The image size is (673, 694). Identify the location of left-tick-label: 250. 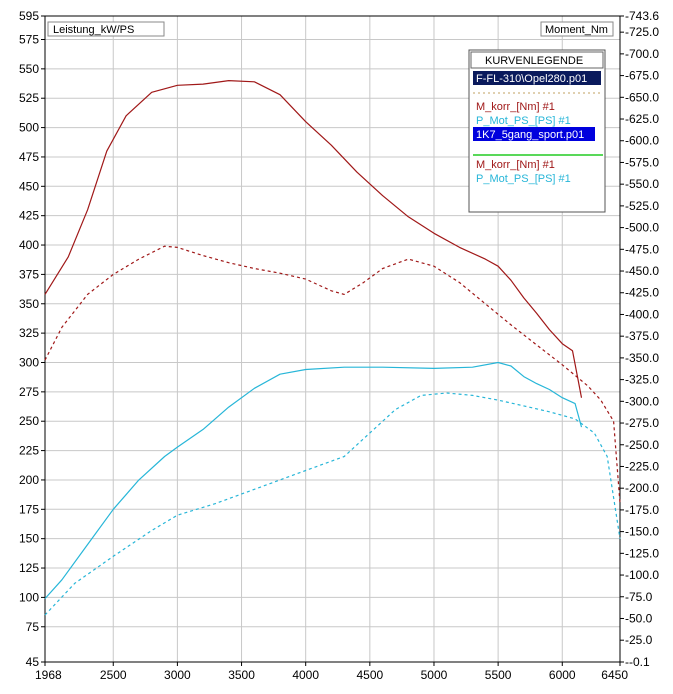
(29, 421).